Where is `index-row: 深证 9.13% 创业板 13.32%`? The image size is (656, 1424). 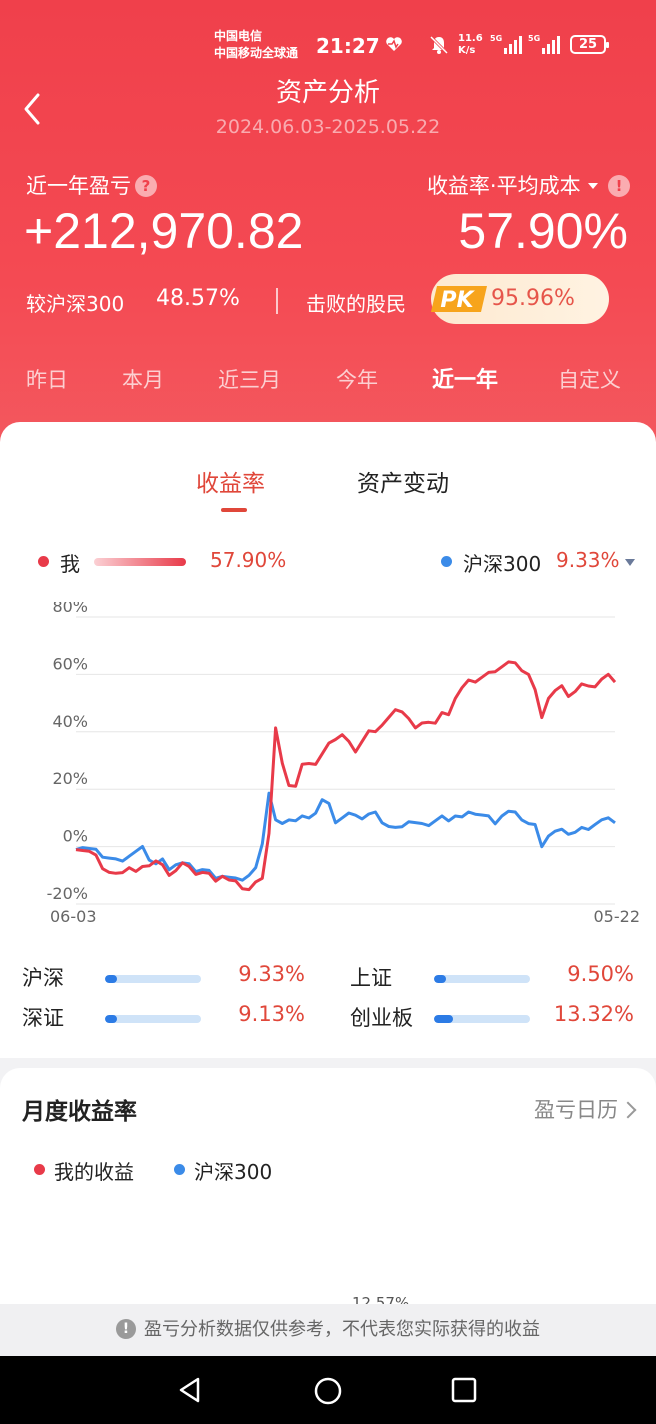 index-row: 深证 9.13% 创业板 13.32% is located at coordinates (328, 1018).